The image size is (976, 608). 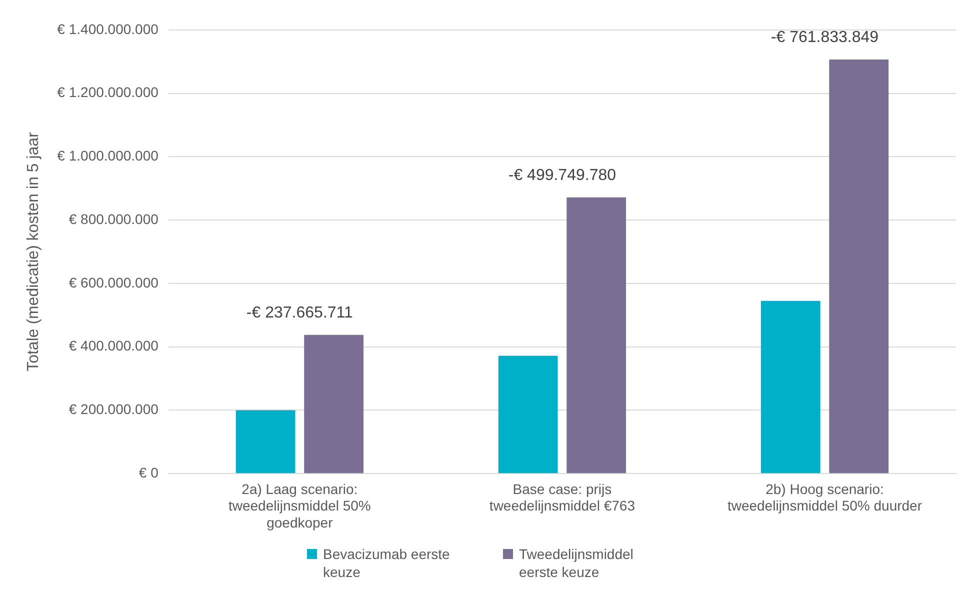 I want to click on annotation: -€ 237.665.711, so click(x=299, y=313).